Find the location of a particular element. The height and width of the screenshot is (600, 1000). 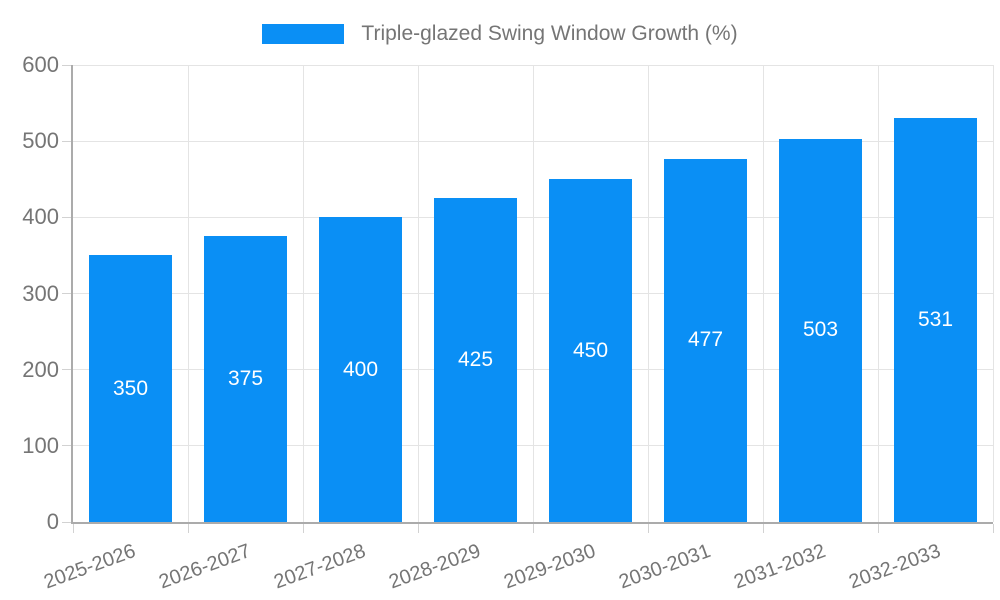

legend-swatch is located at coordinates (303, 34).